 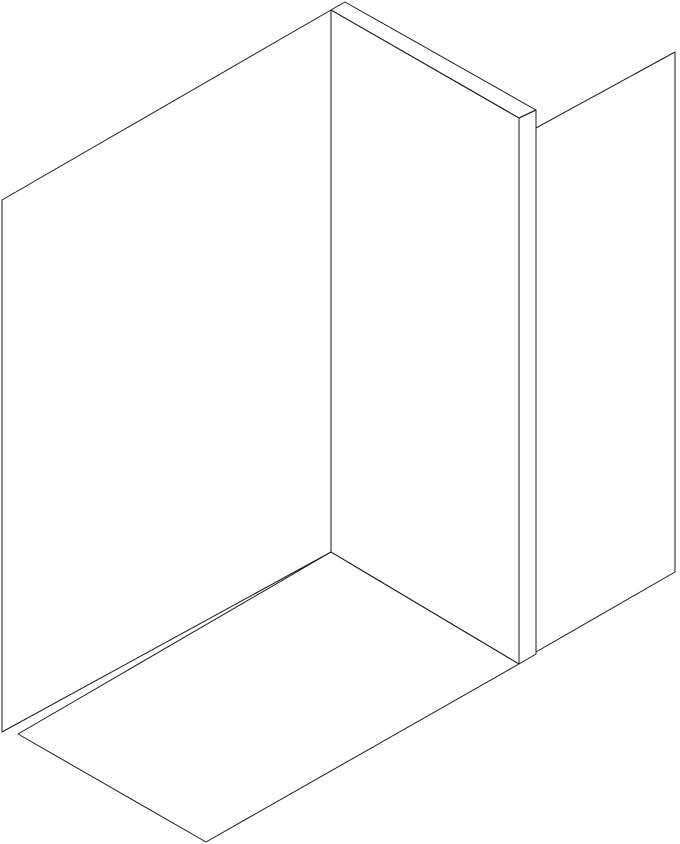 I want to click on shadow-panel, so click(x=605, y=352).